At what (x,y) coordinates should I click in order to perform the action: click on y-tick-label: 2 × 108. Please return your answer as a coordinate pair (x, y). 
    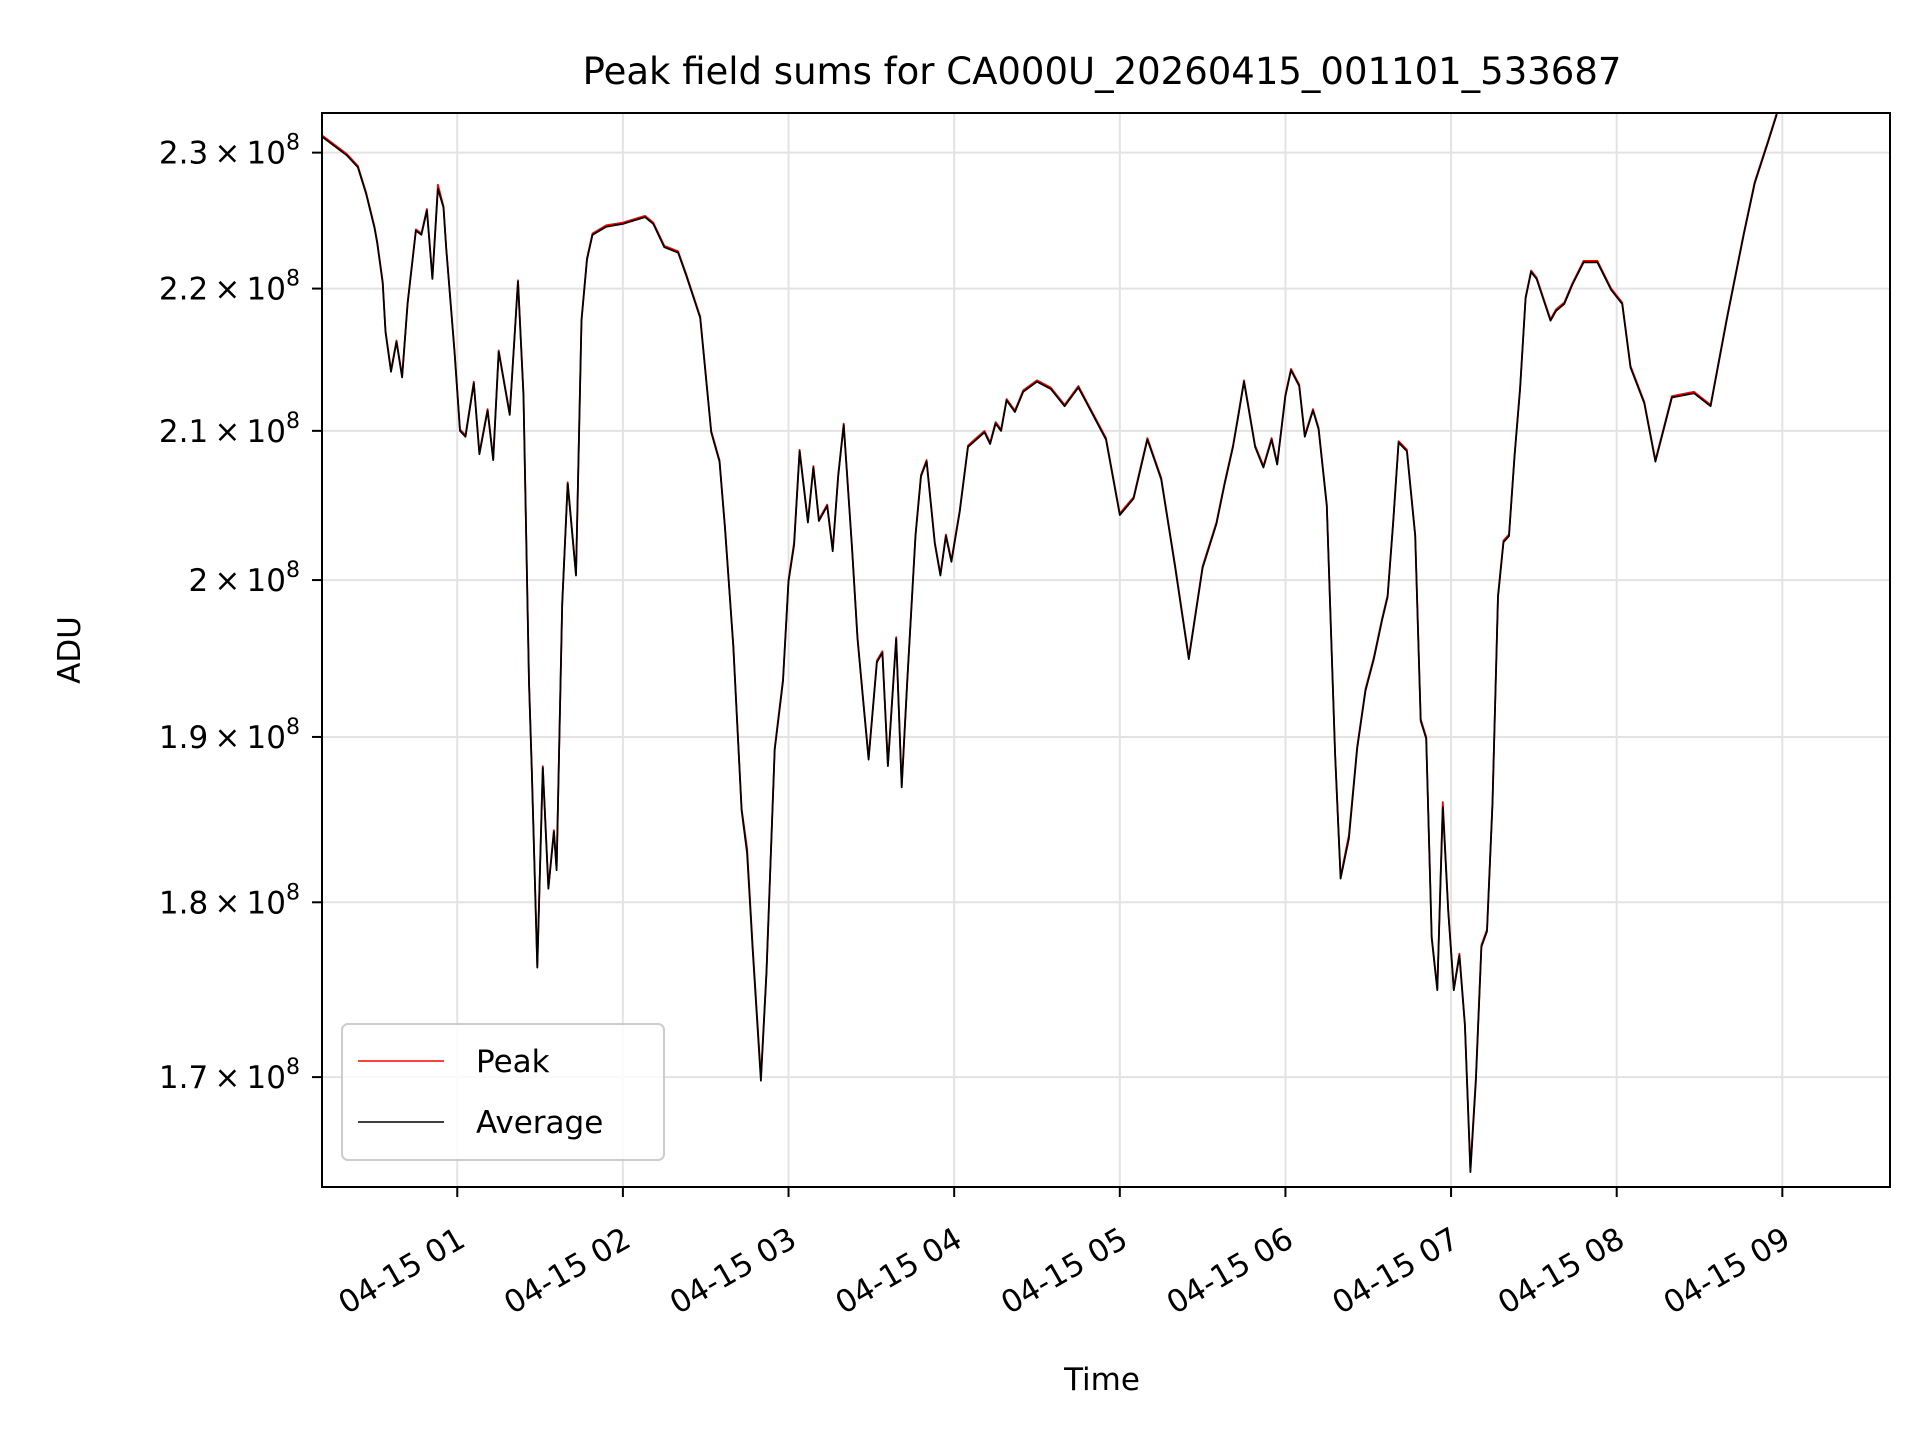
    Looking at the image, I should click on (244, 578).